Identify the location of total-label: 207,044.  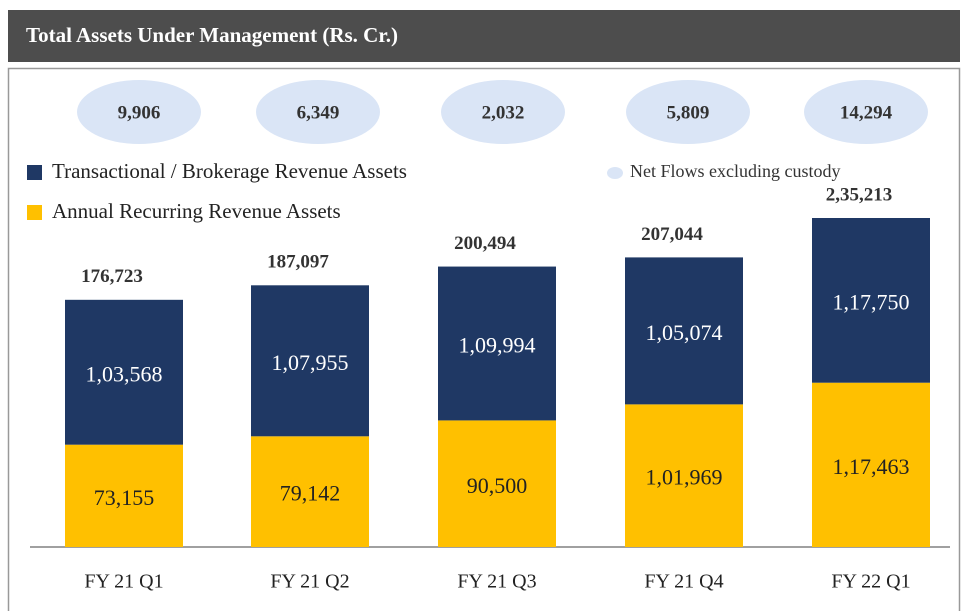
(672, 234).